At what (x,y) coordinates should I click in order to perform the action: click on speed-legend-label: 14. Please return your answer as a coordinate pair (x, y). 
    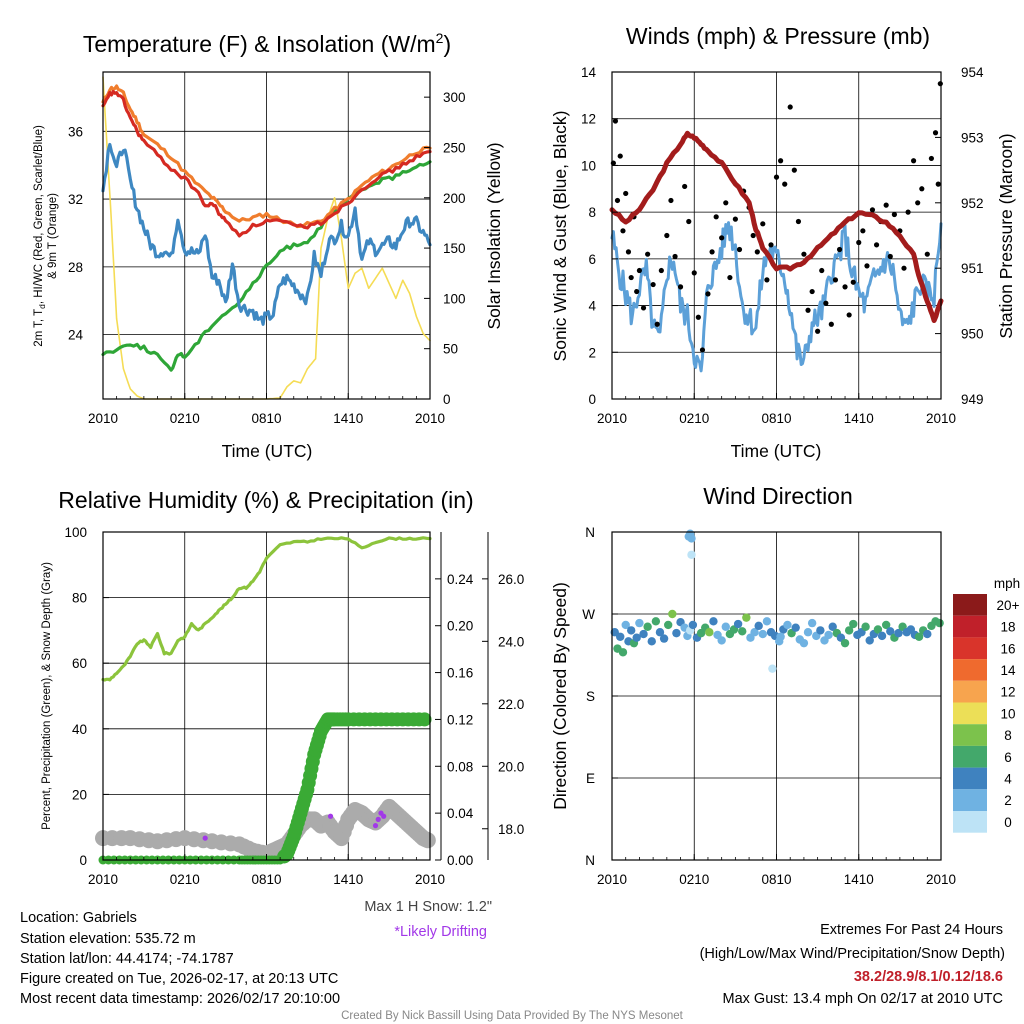
    Looking at the image, I should click on (1008, 670).